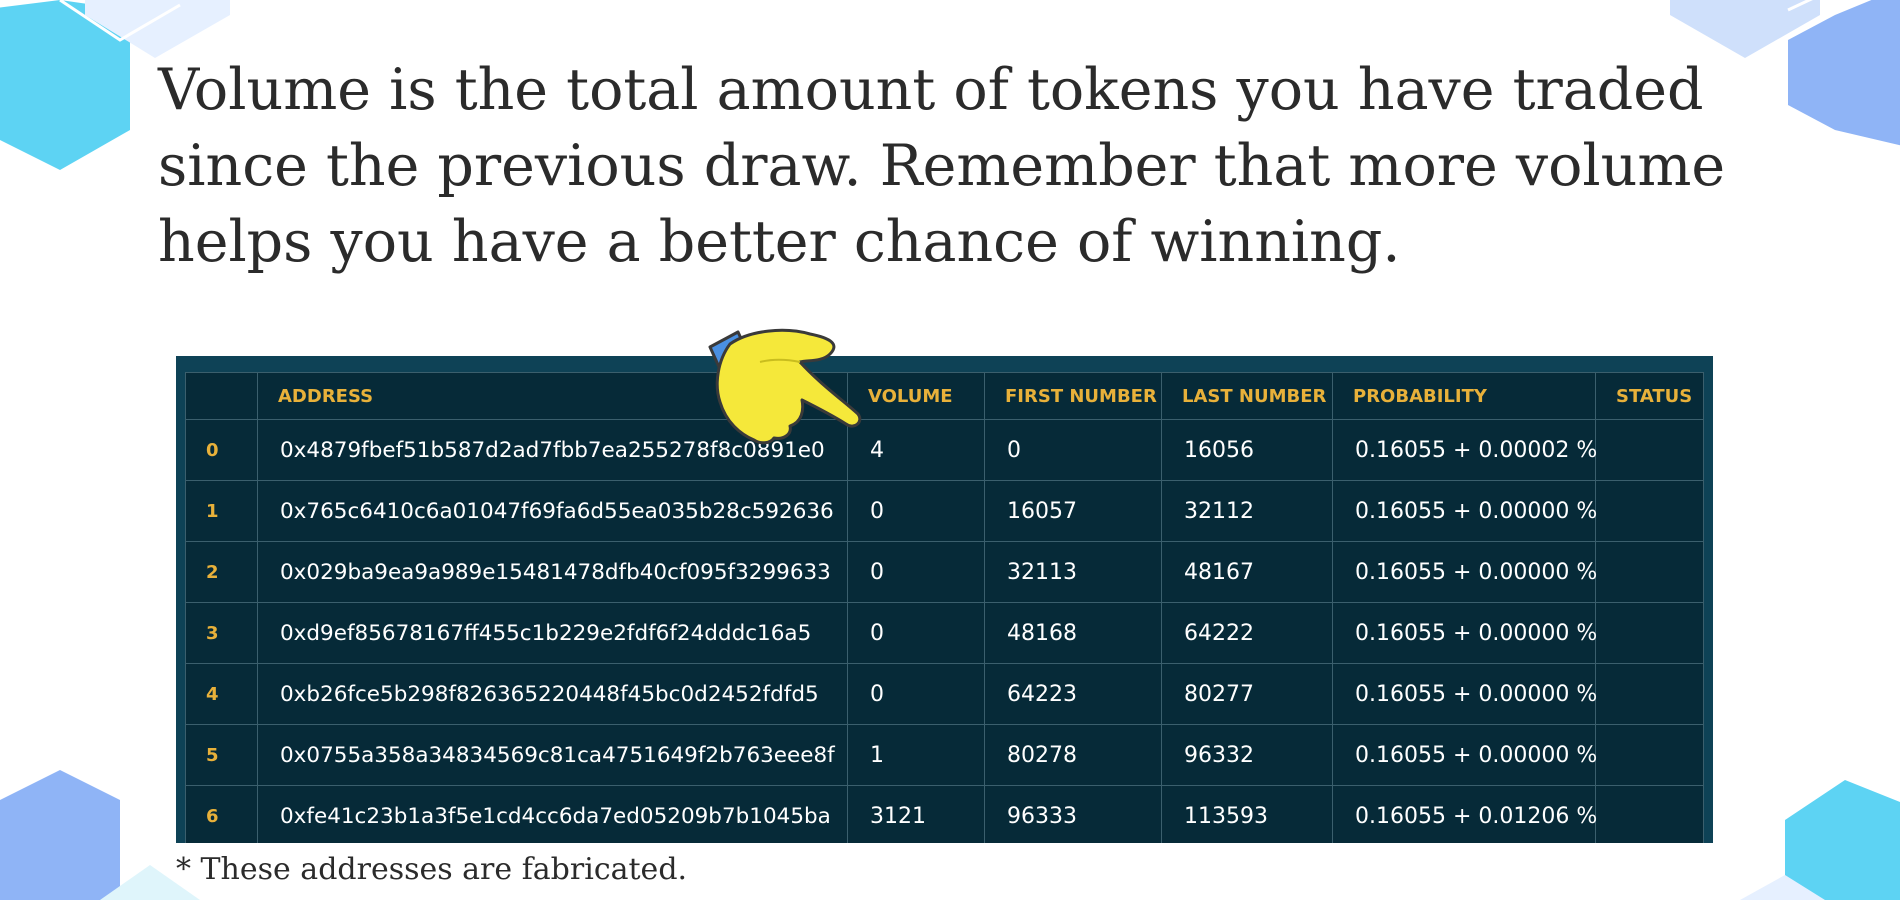  What do you see at coordinates (1073, 755) in the screenshot?
I see `first-number-cell: 80278` at bounding box center [1073, 755].